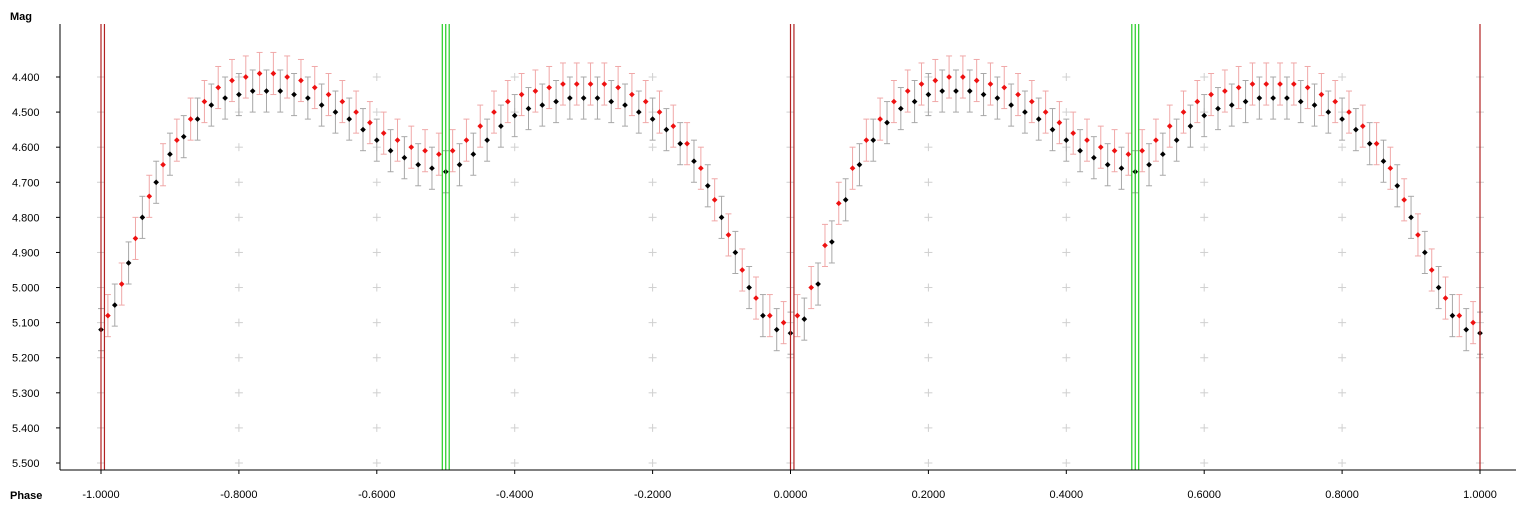  What do you see at coordinates (26, 359) in the screenshot?
I see `y-tick-label: 5.200` at bounding box center [26, 359].